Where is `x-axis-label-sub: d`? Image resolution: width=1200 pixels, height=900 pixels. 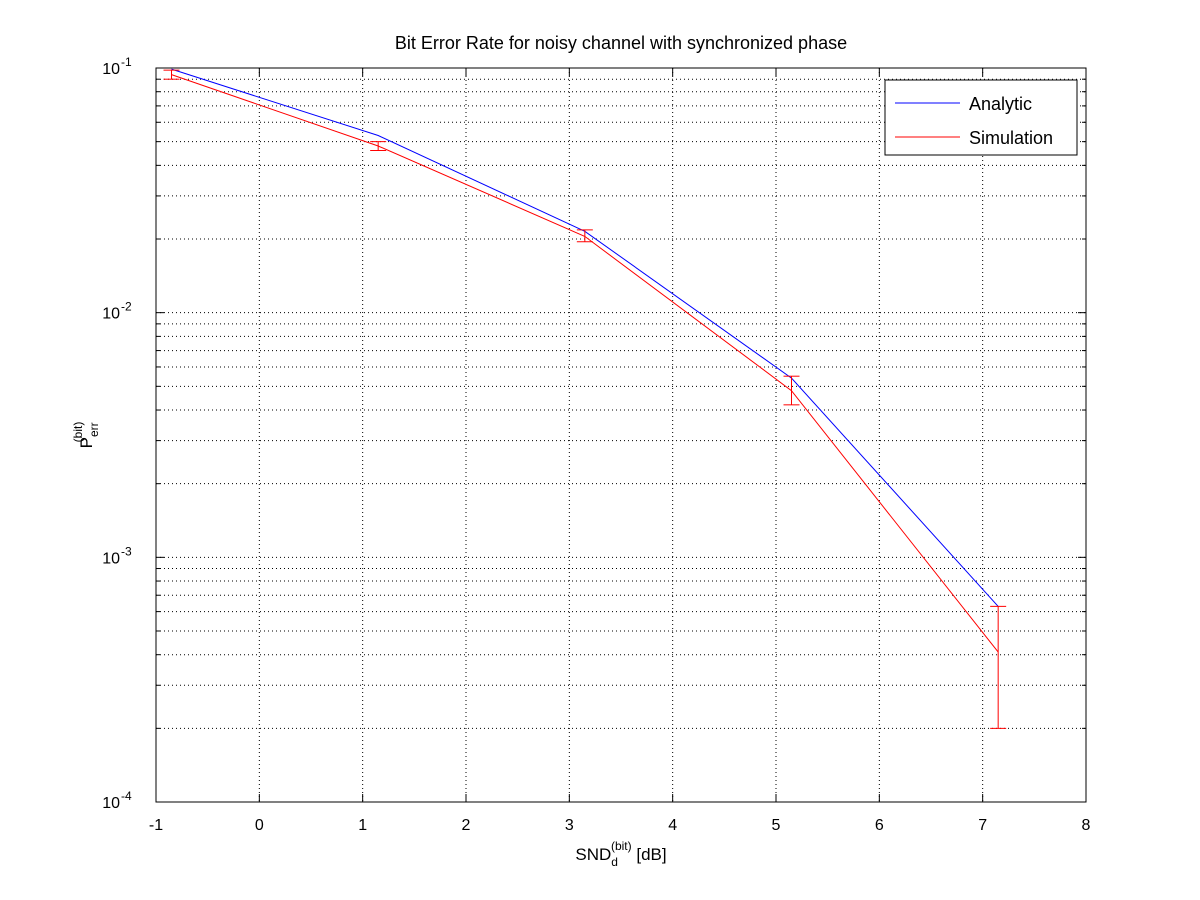
x-axis-label-sub: d is located at coordinates (614, 862).